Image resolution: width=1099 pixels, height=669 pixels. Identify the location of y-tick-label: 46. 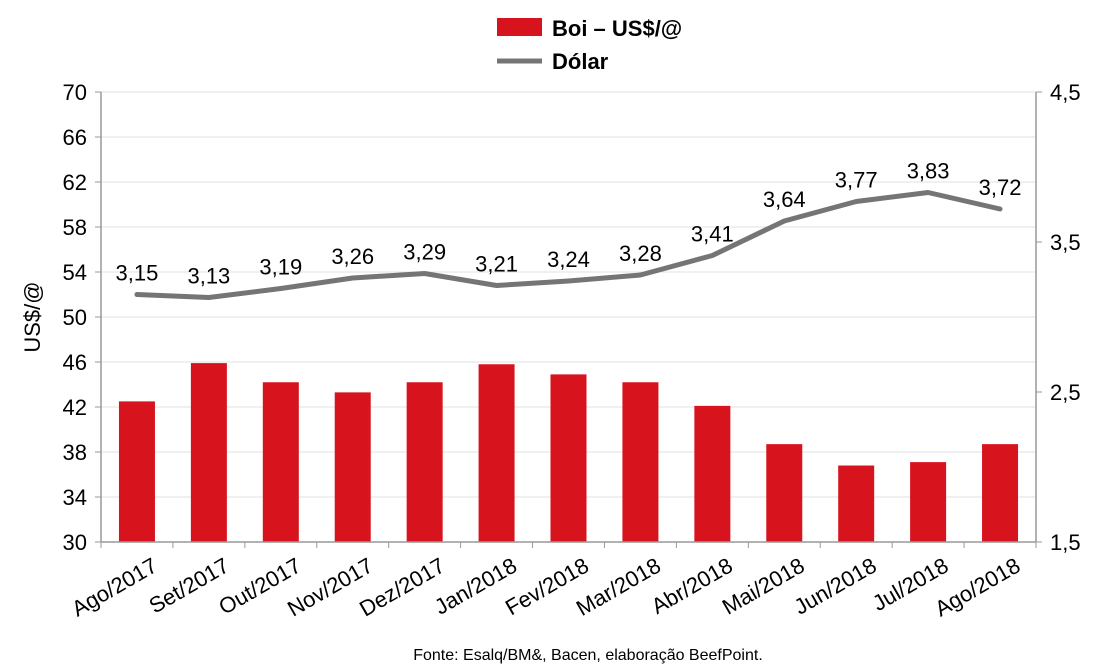
(75, 362).